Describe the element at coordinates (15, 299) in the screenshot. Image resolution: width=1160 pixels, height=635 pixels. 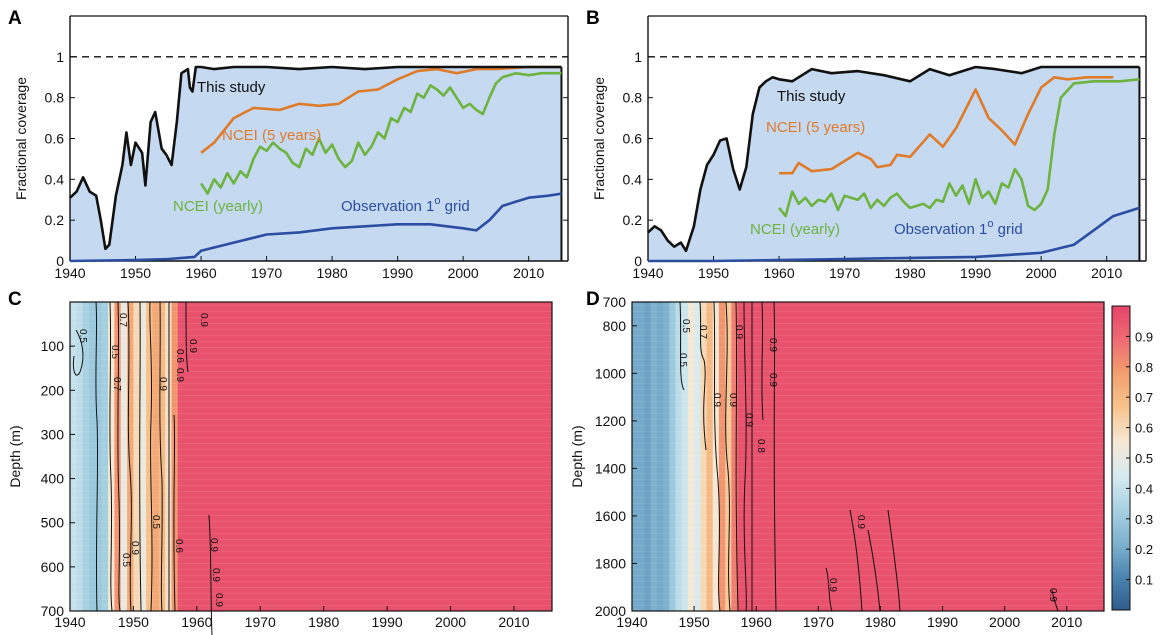
I see `panel-letter-c: C` at that location.